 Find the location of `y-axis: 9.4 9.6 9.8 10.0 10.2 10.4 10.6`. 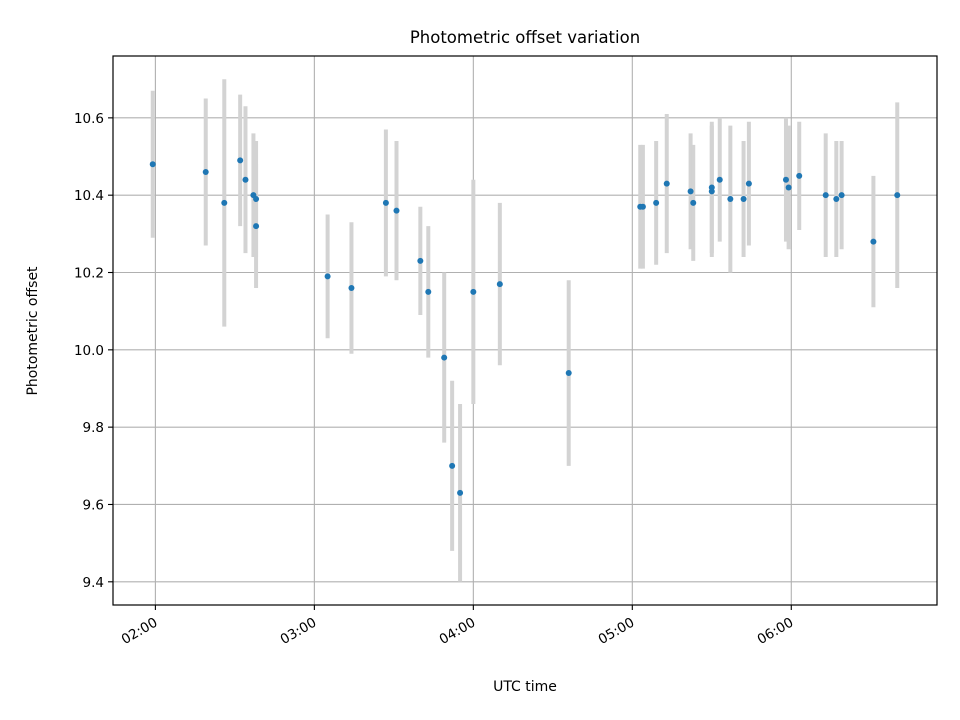

y-axis: 9.4 9.6 9.8 10.0 10.2 10.4 10.6 is located at coordinates (93, 351).